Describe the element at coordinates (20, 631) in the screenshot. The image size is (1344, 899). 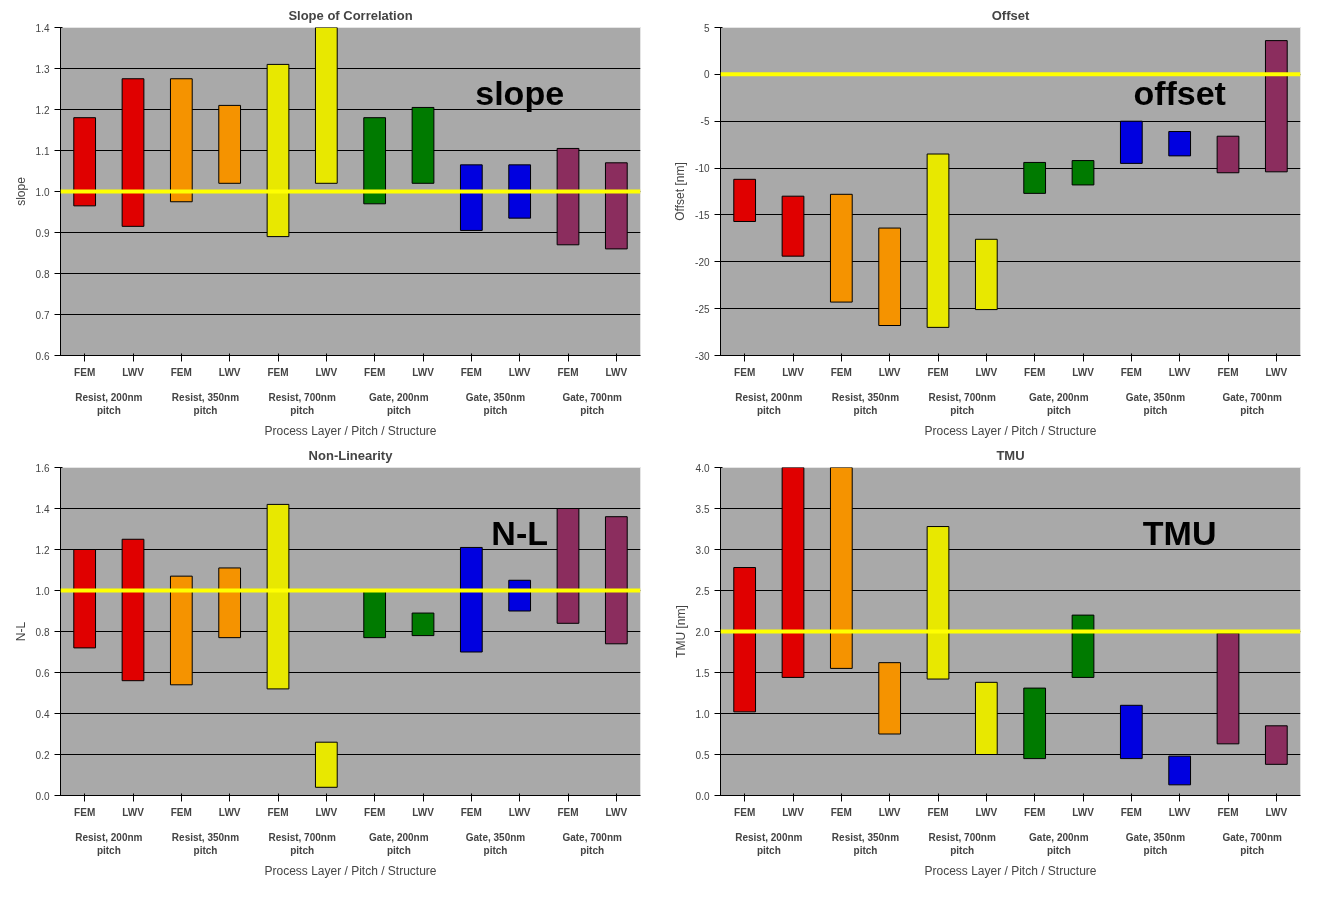
I see `y-axis-title: N-L` at that location.